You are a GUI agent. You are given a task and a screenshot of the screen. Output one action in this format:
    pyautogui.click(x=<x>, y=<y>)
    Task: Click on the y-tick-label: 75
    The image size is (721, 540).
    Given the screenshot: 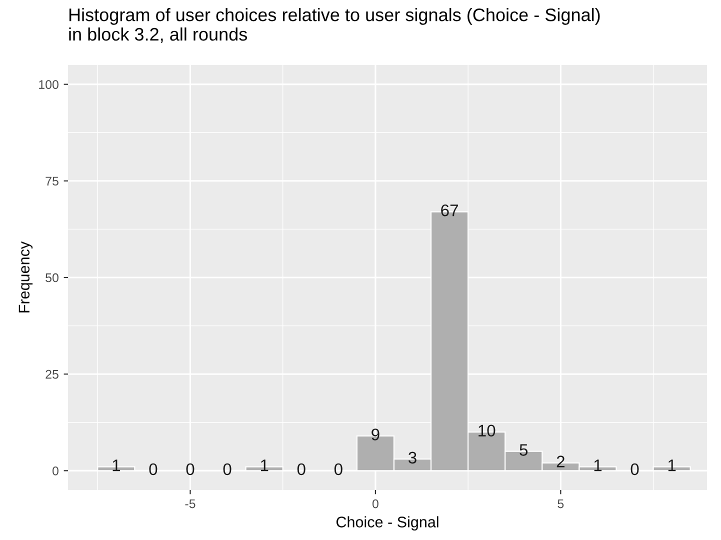 What is the action you would take?
    pyautogui.click(x=52, y=181)
    